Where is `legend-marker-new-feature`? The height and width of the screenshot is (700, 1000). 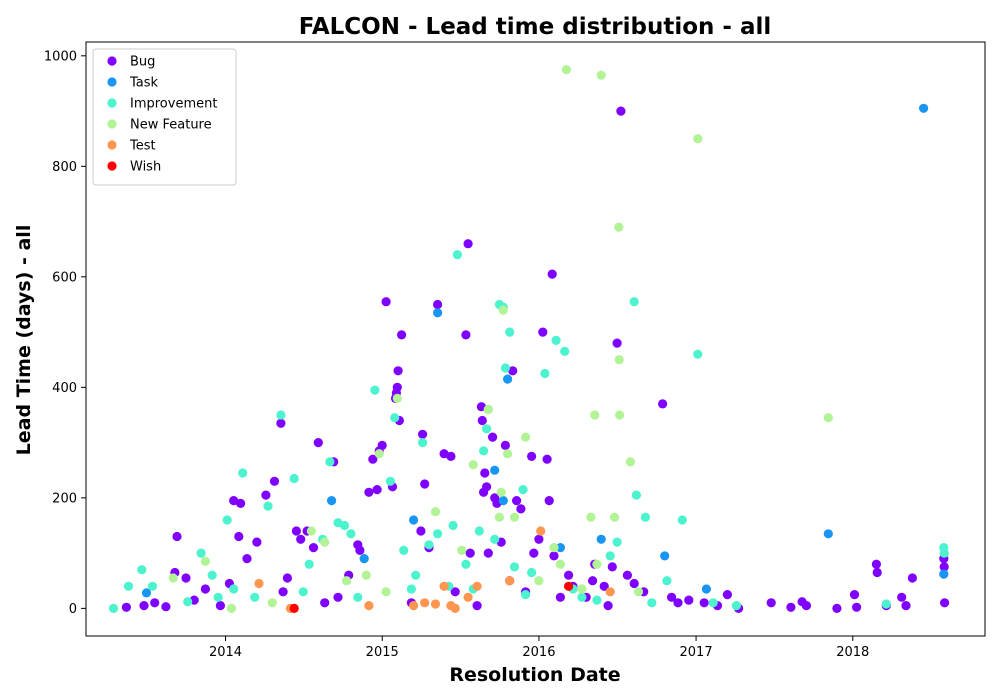
legend-marker-new-feature is located at coordinates (112, 124).